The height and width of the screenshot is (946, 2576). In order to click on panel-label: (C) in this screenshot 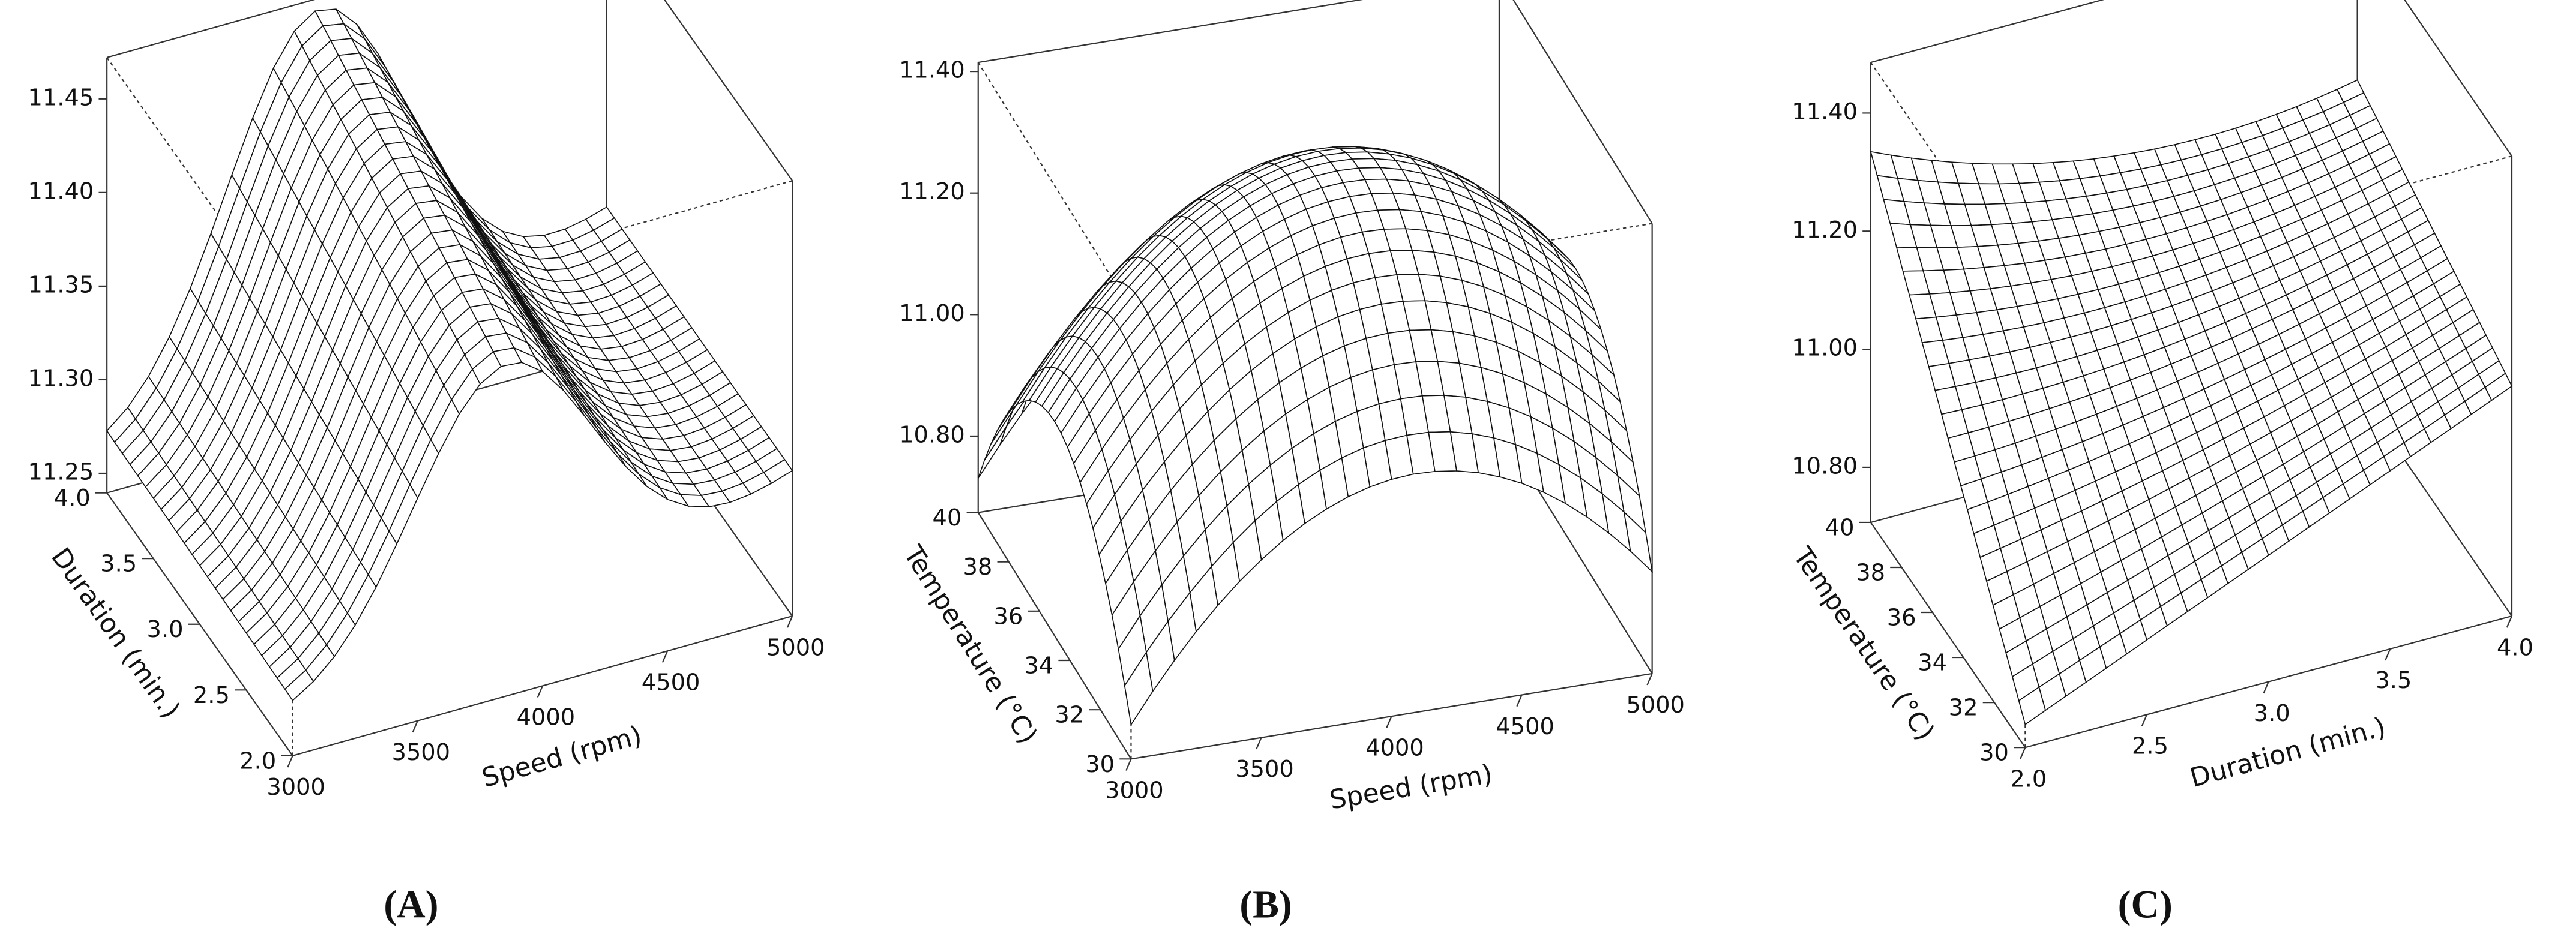, I will do `click(2145, 905)`.